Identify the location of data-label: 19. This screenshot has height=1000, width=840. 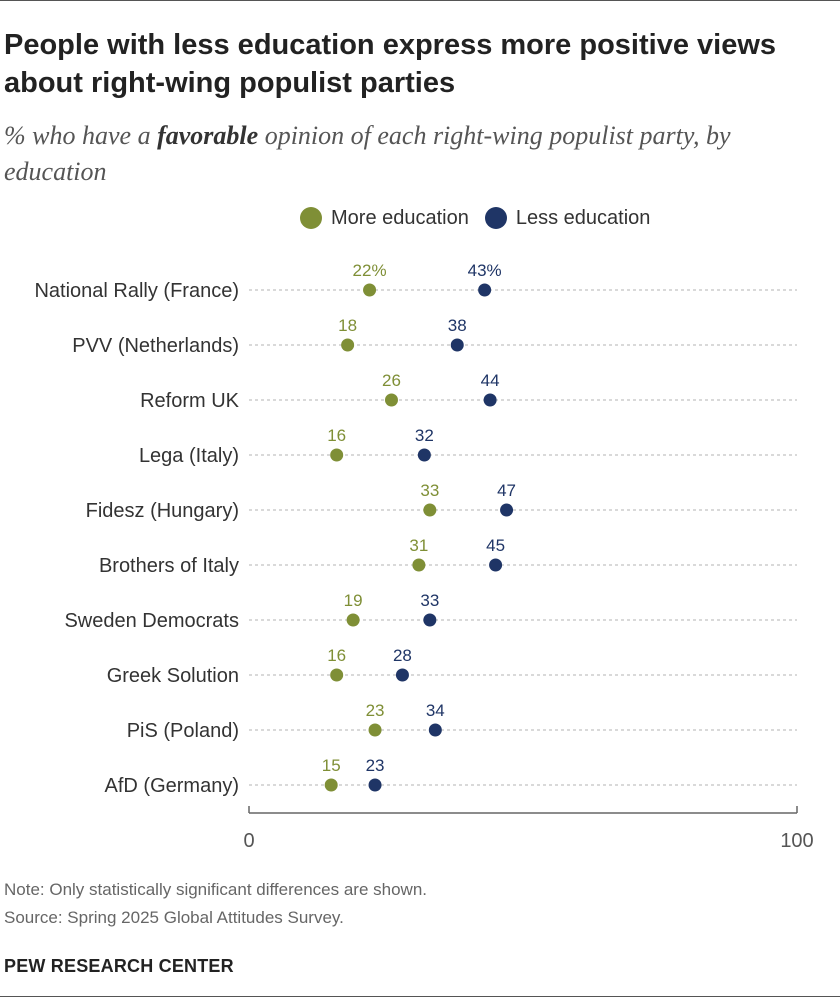
(353, 600).